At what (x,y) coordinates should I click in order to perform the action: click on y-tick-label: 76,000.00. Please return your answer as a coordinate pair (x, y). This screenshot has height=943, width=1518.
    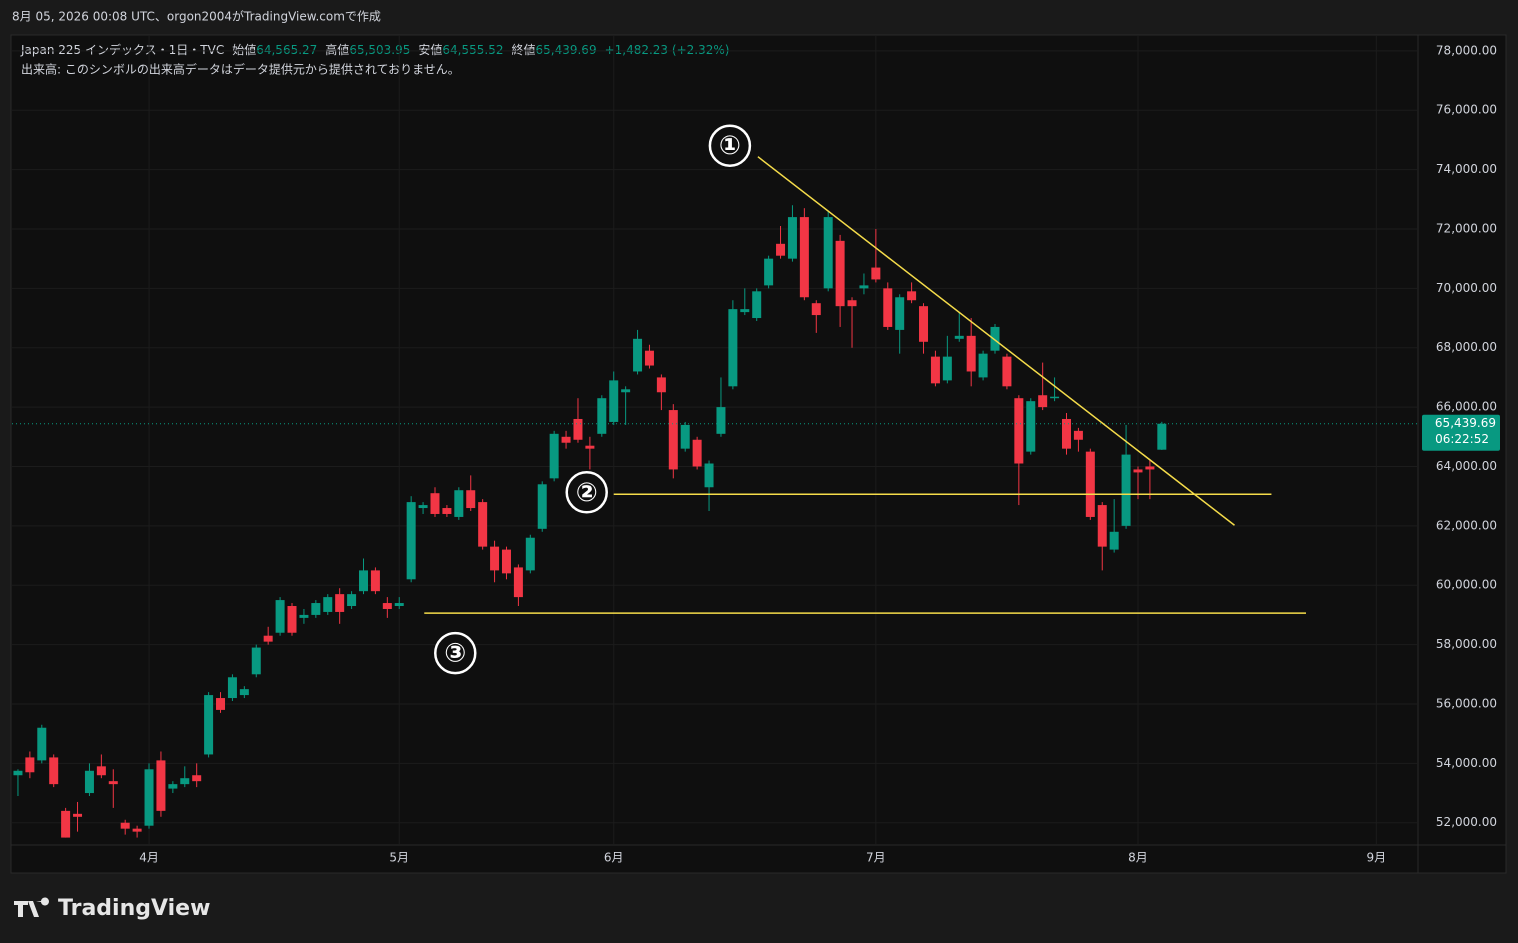
    Looking at the image, I should click on (1466, 110).